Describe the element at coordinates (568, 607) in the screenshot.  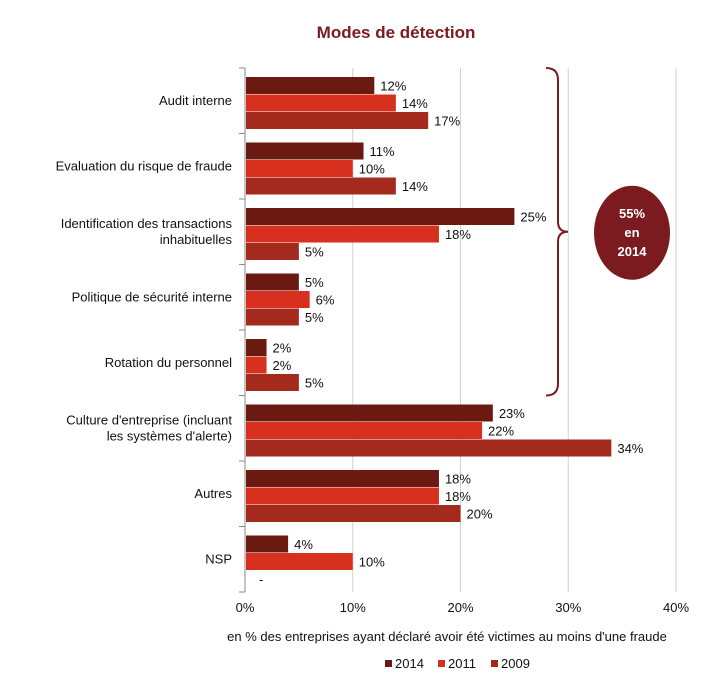
I see `x-tick-label: 30%` at that location.